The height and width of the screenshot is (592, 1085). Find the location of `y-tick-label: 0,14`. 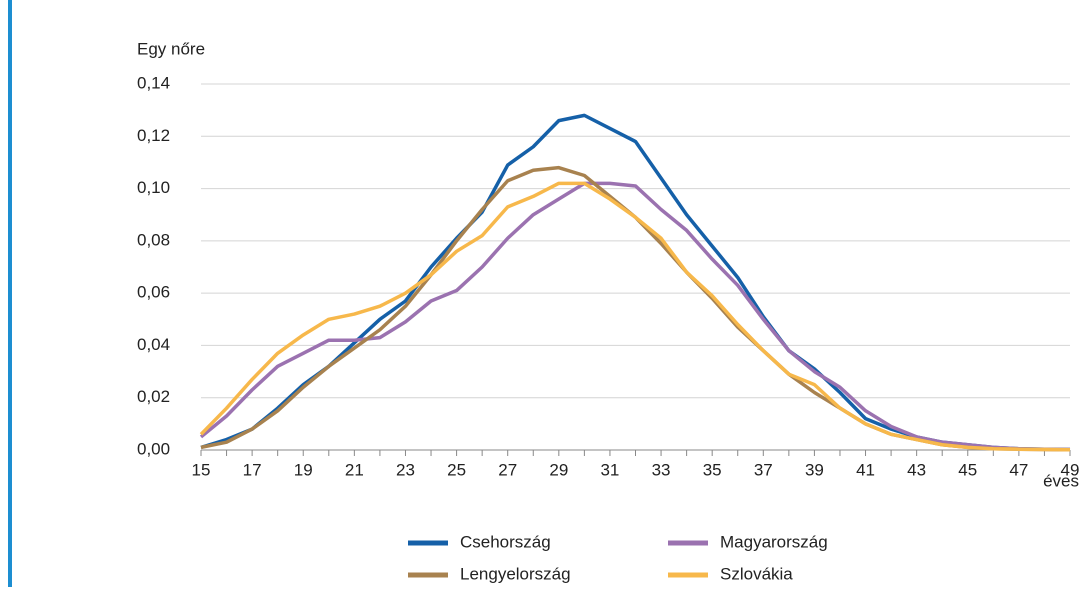

y-tick-label: 0,14 is located at coordinates (153, 82).